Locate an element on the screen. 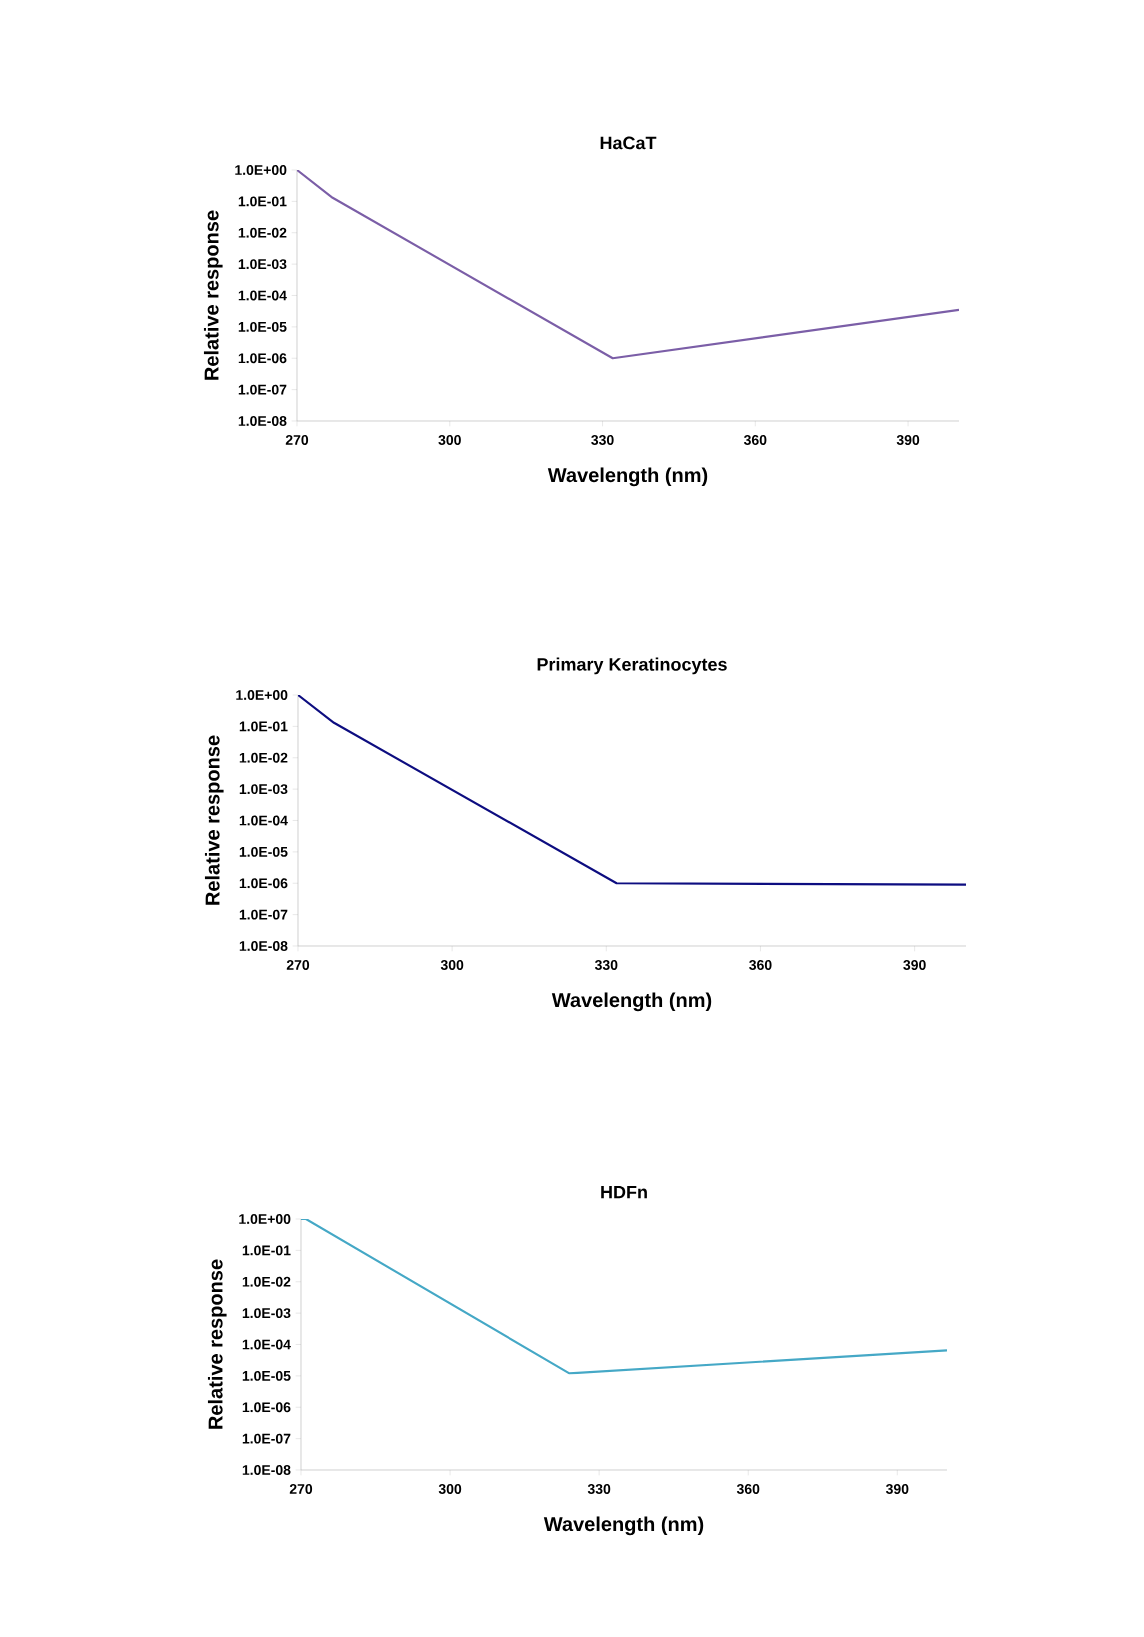 The image size is (1144, 1637). chart-title: HDFn is located at coordinates (624, 1192).